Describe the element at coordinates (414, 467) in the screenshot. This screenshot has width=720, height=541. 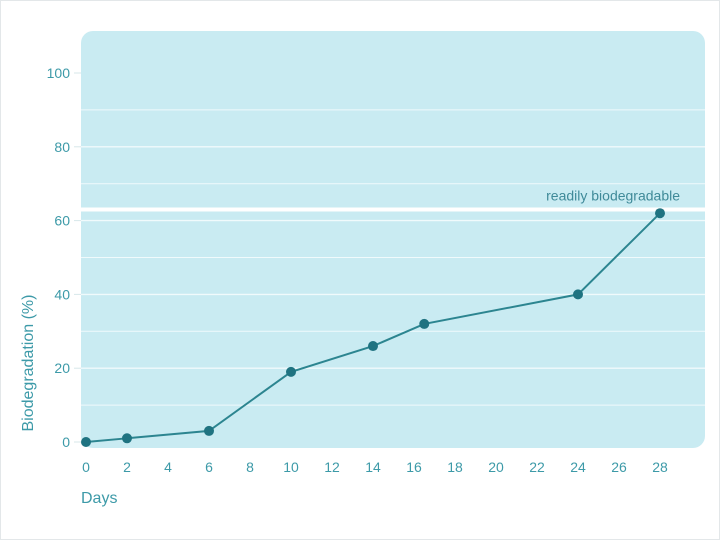
I see `x-tick-label: 16` at that location.